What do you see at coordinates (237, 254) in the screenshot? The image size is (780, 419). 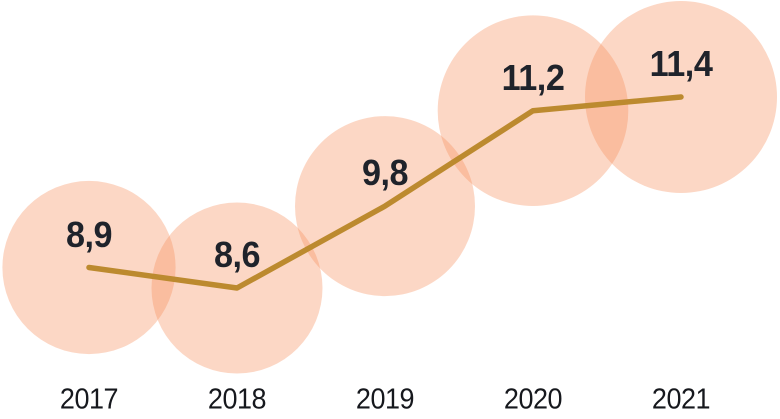 I see `value-label-2018: 8,6` at bounding box center [237, 254].